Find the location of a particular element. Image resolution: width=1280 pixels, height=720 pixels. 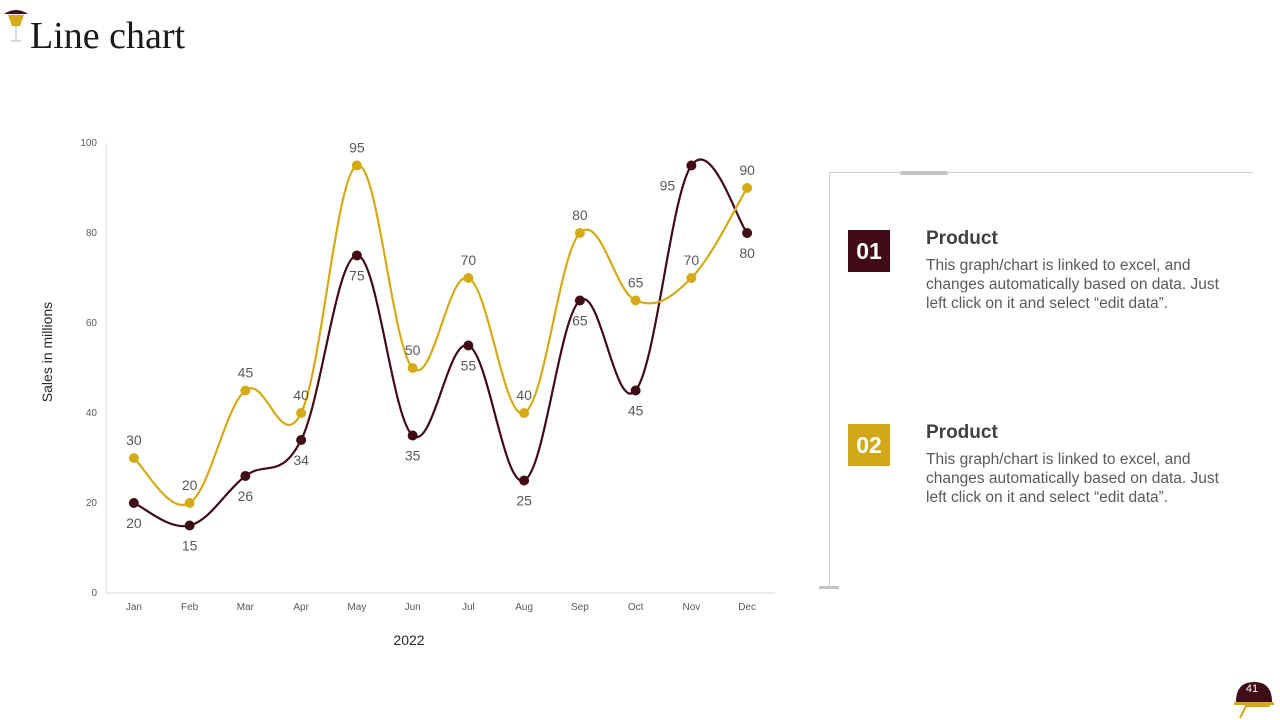

data-label-series-2: 30 is located at coordinates (134, 440).